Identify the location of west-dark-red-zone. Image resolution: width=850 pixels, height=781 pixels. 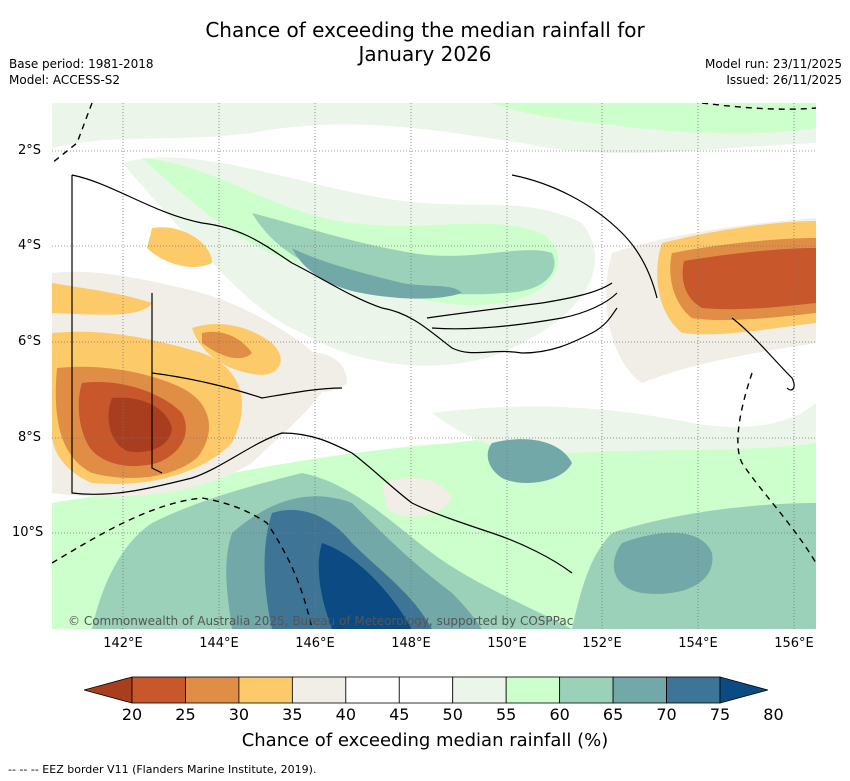
(140, 425).